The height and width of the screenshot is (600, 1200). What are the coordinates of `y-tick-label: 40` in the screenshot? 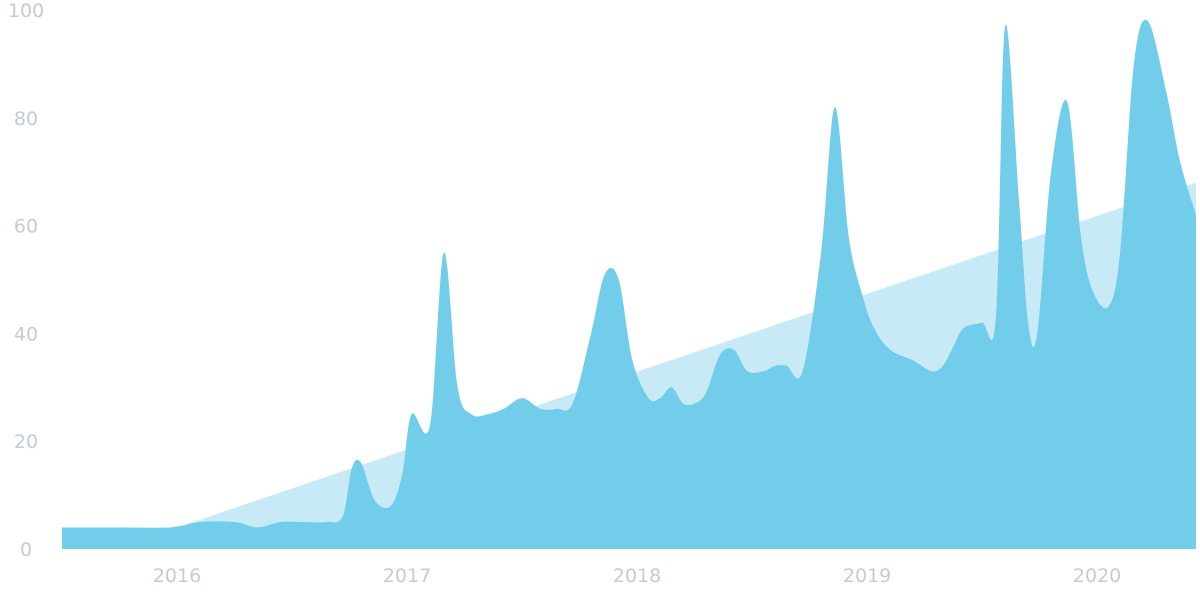 It's located at (26, 334).